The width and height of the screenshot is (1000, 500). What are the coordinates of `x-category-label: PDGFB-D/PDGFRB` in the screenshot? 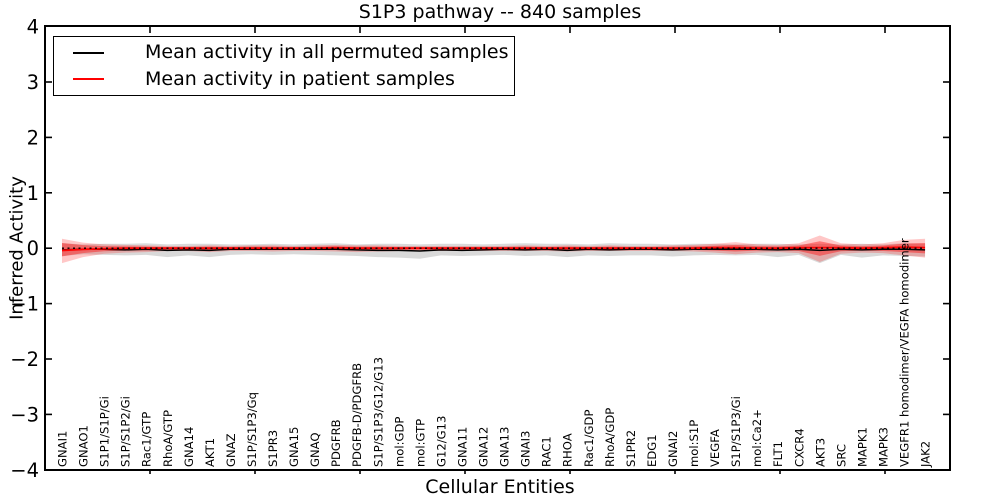 It's located at (357, 415).